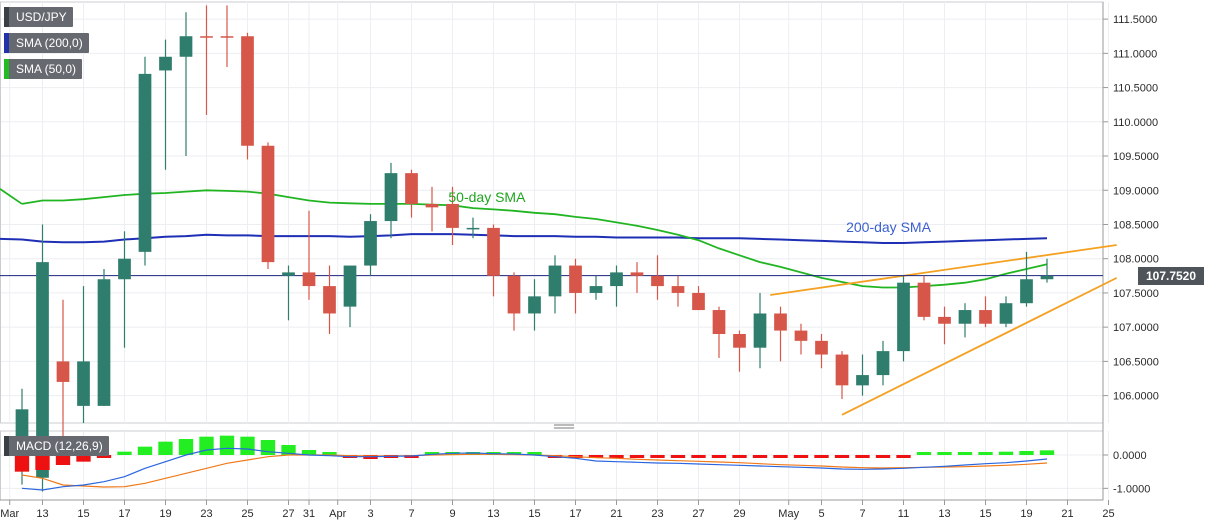 The height and width of the screenshot is (526, 1207). I want to click on annotation-200-day-sma: 200-day SMA, so click(888, 227).